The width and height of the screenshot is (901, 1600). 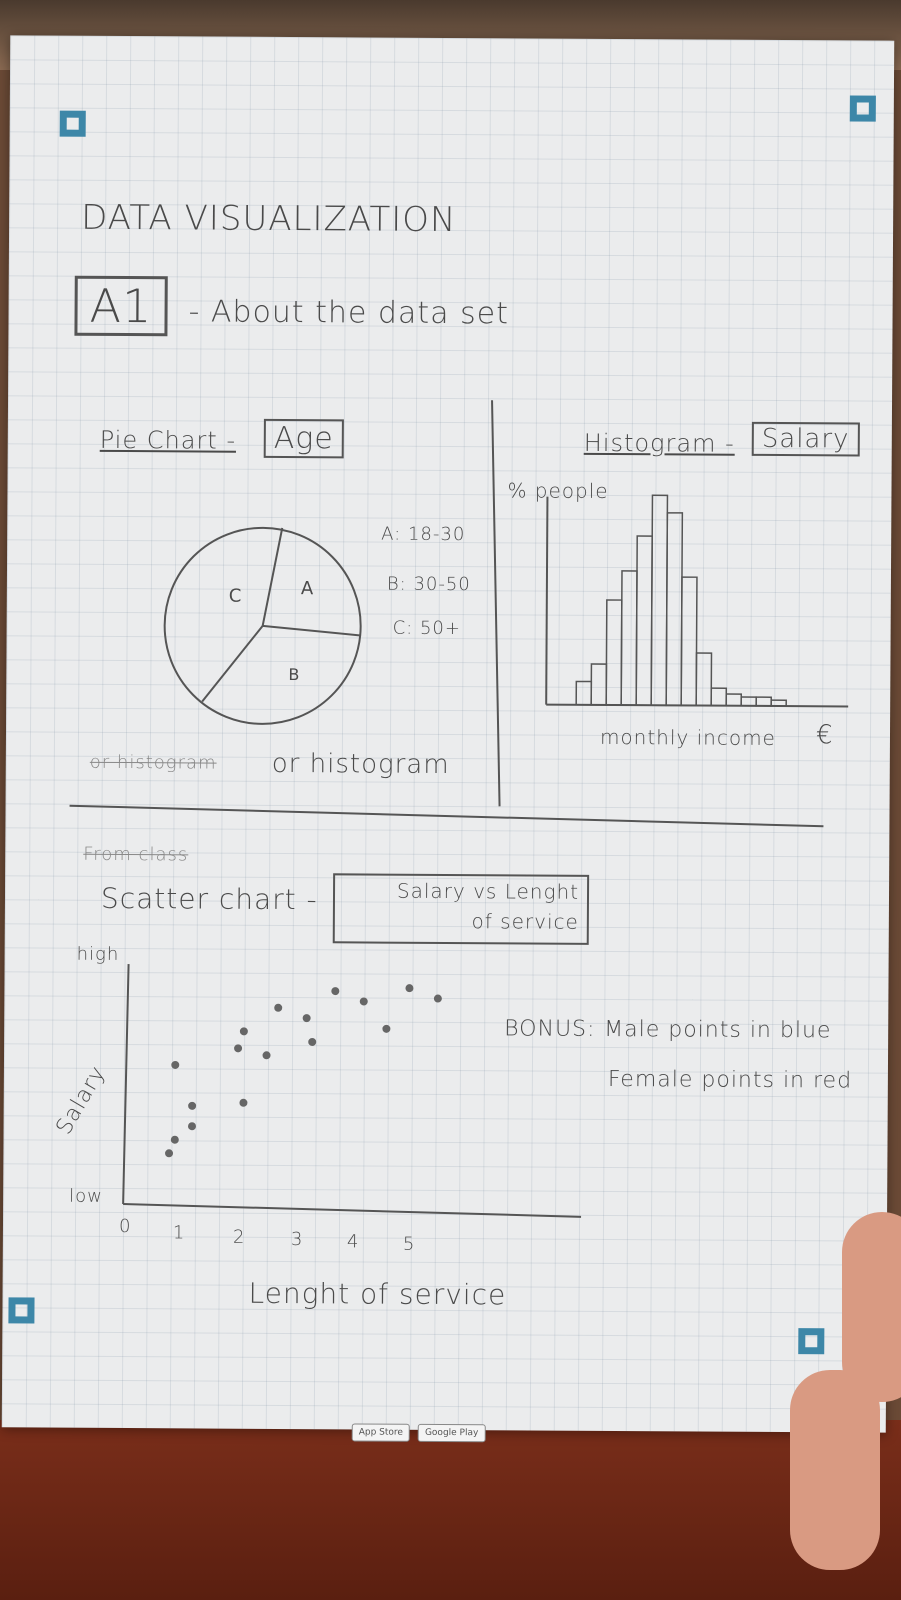 I want to click on scatter-x-axis, so click(x=352, y=1210).